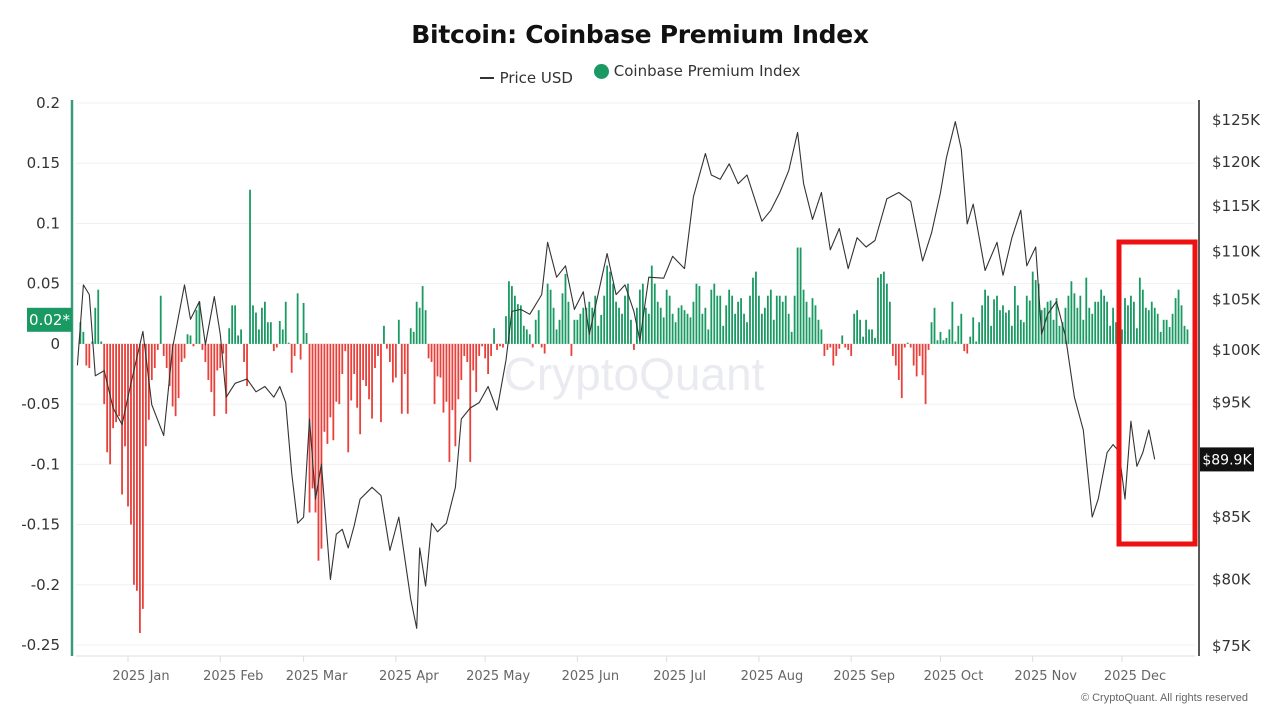 The width and height of the screenshot is (1280, 720). What do you see at coordinates (49, 320) in the screenshot?
I see `current-premium-value: 0.02*` at bounding box center [49, 320].